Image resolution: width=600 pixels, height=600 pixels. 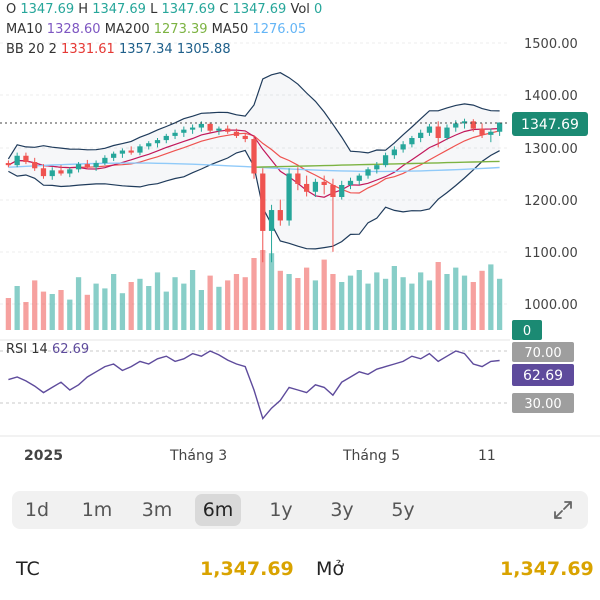 What do you see at coordinates (34, 49) in the screenshot?
I see `bb-label: BB 20 2` at bounding box center [34, 49].